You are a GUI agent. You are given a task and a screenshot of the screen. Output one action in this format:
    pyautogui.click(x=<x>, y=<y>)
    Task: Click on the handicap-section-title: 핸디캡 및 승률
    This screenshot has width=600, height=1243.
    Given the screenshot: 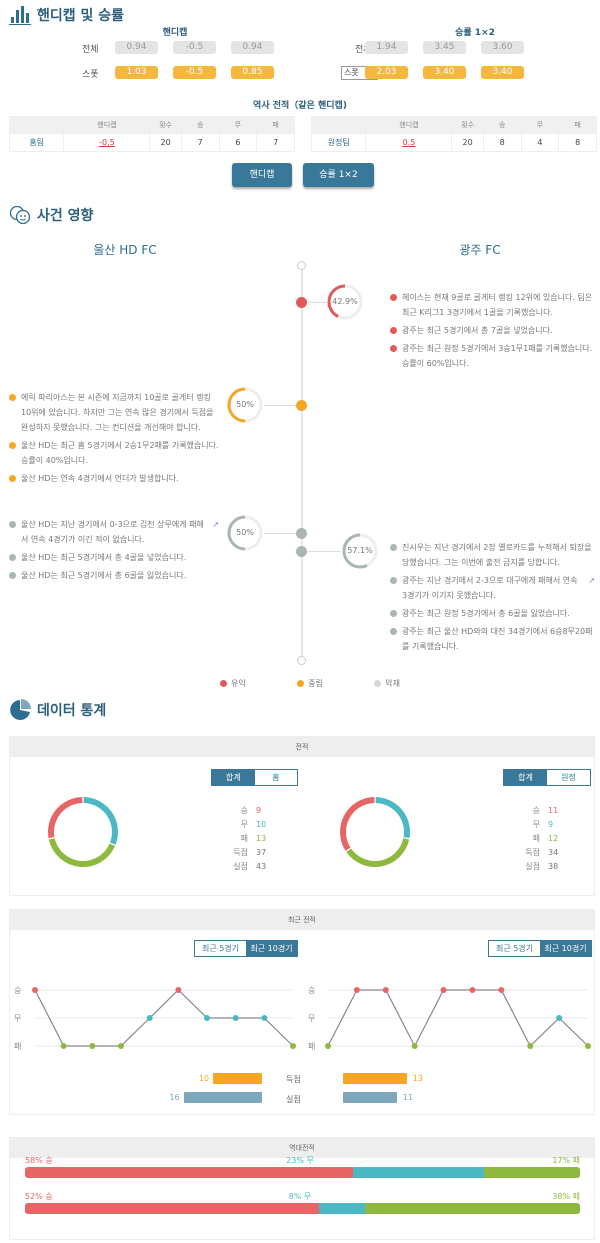 What is the action you would take?
    pyautogui.click(x=66, y=15)
    